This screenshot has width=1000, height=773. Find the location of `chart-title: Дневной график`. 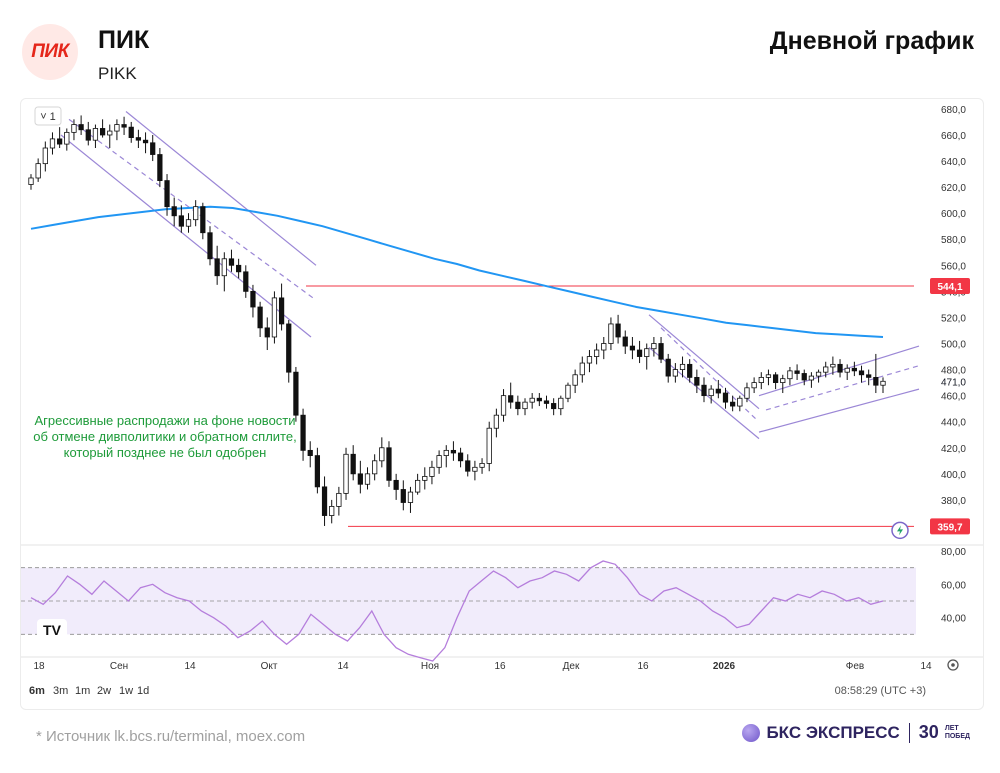

chart-title: Дневной график is located at coordinates (871, 41).